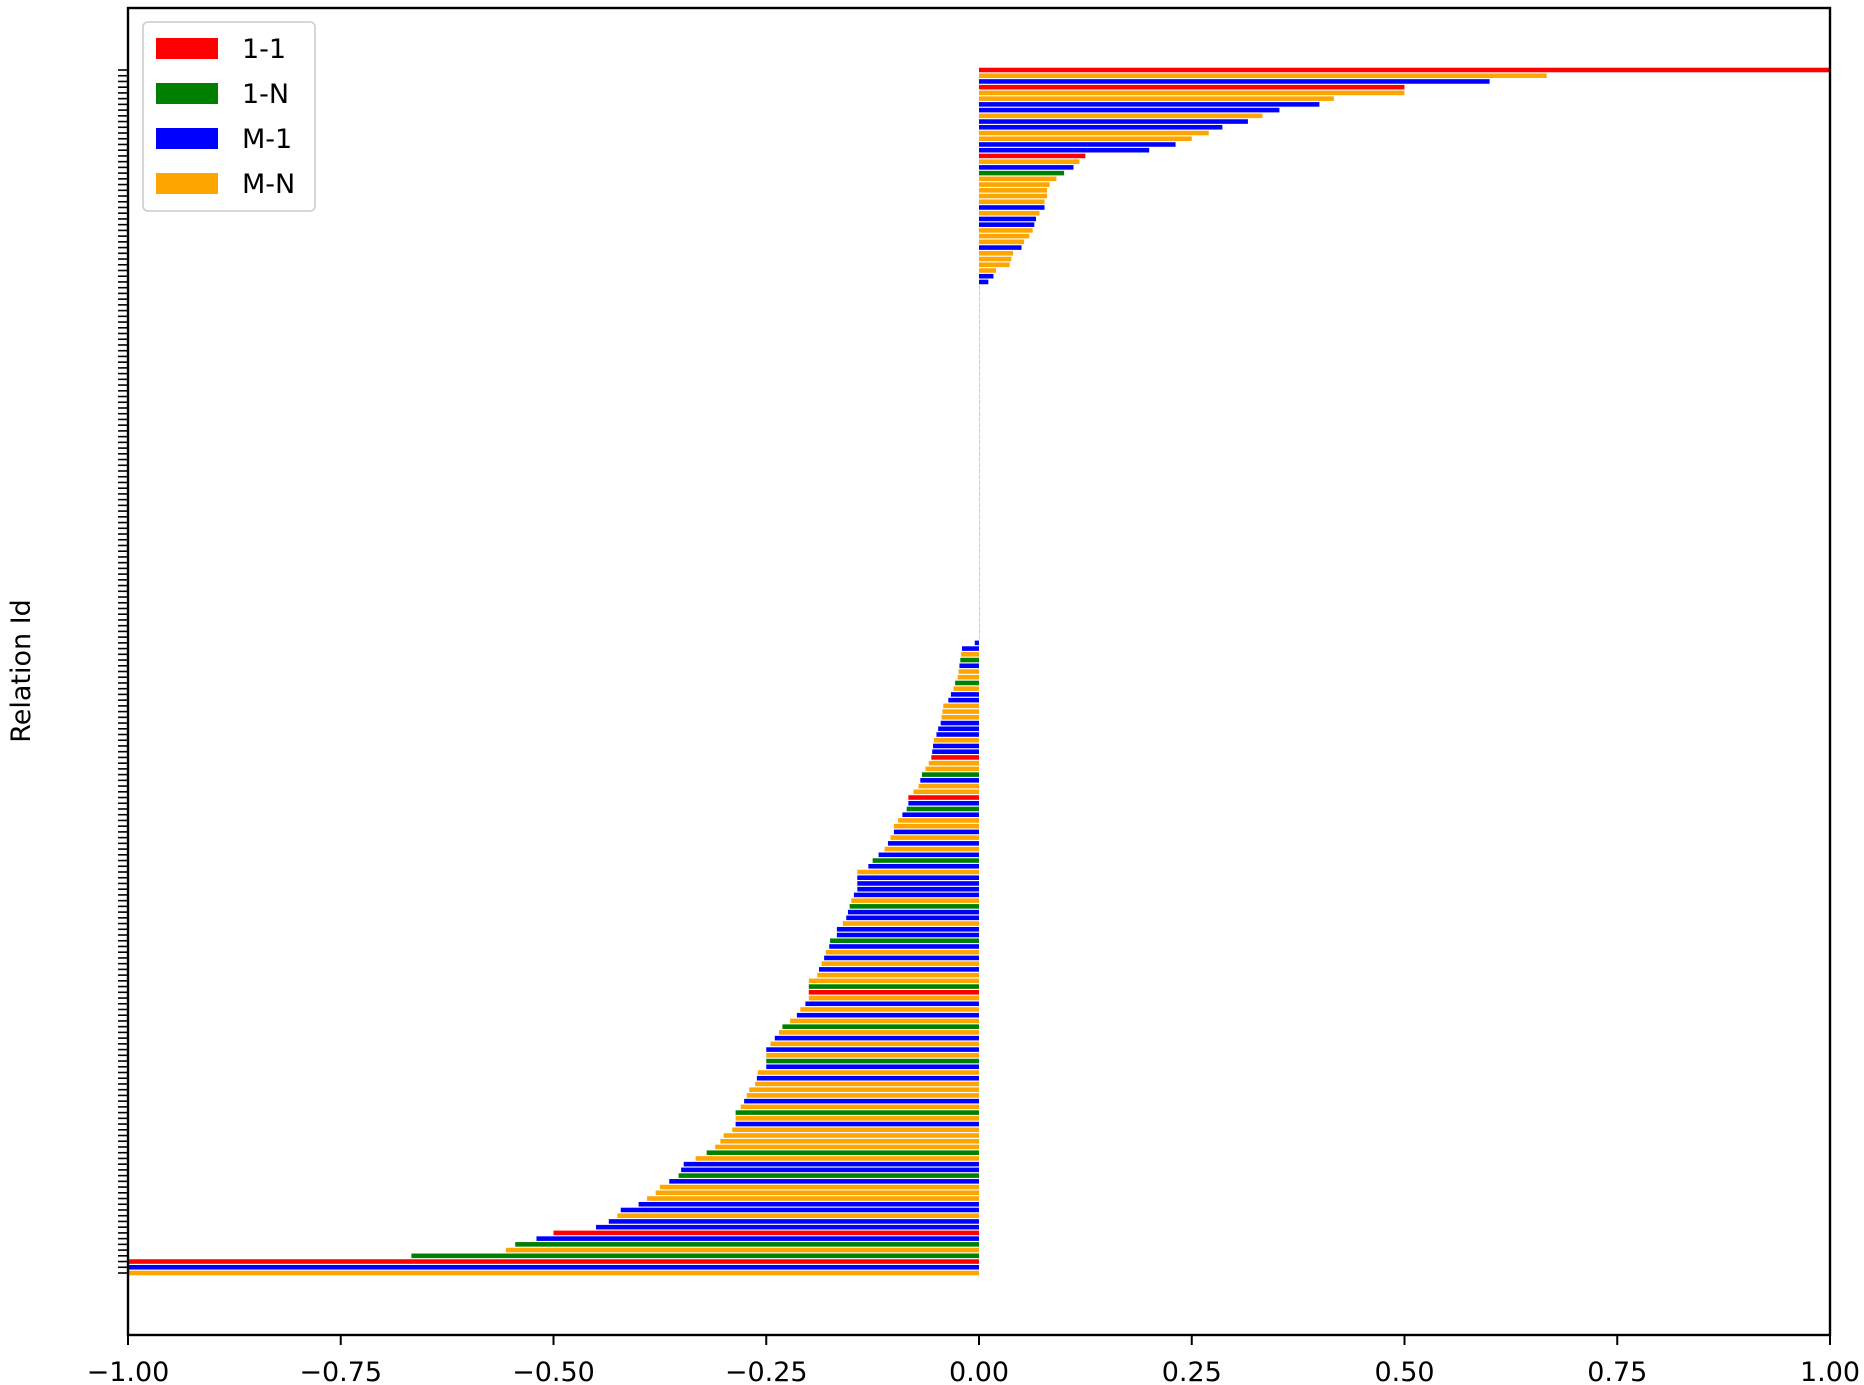 This screenshot has width=1864, height=1385. I want to click on x-axis: −1.00 −0.75 −0.50 −0.25 0.00 0.25 0.50 0.75 1.00, so click(973, 1360).